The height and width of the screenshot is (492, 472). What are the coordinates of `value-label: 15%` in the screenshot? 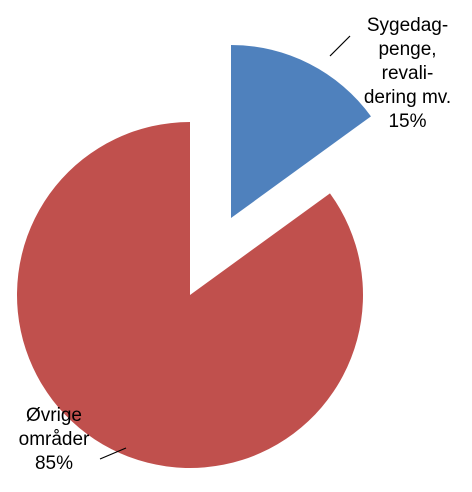 It's located at (407, 121).